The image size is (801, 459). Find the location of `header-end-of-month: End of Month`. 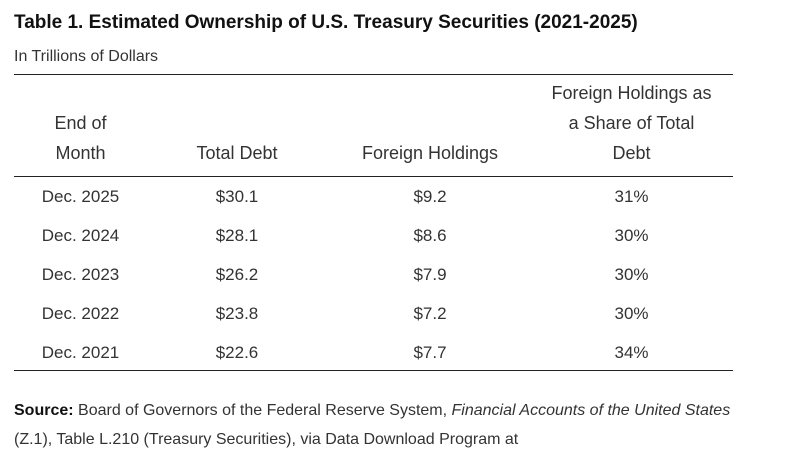

header-end-of-month: End of Month is located at coordinates (80, 123).